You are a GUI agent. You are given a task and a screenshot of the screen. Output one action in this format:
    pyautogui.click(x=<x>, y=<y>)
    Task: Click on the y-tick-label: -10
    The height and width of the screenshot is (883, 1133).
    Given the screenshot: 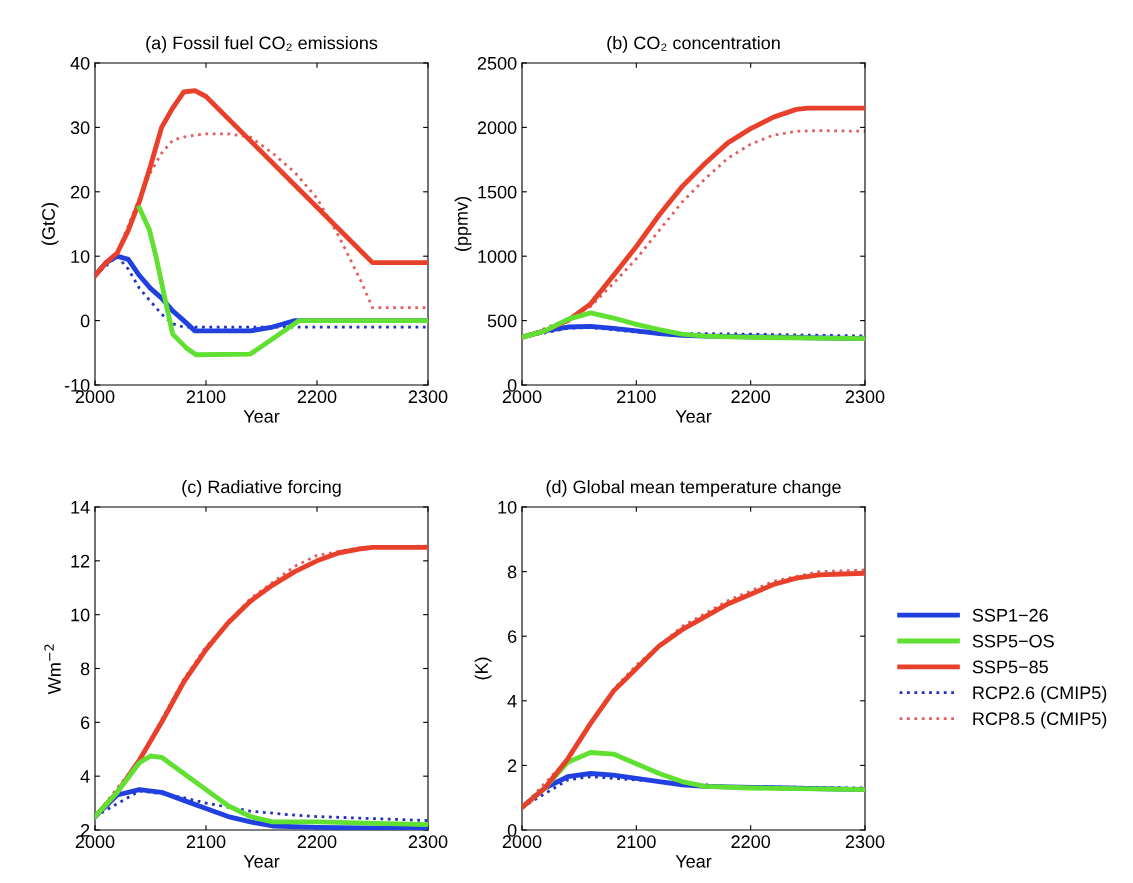 What is the action you would take?
    pyautogui.click(x=77, y=385)
    